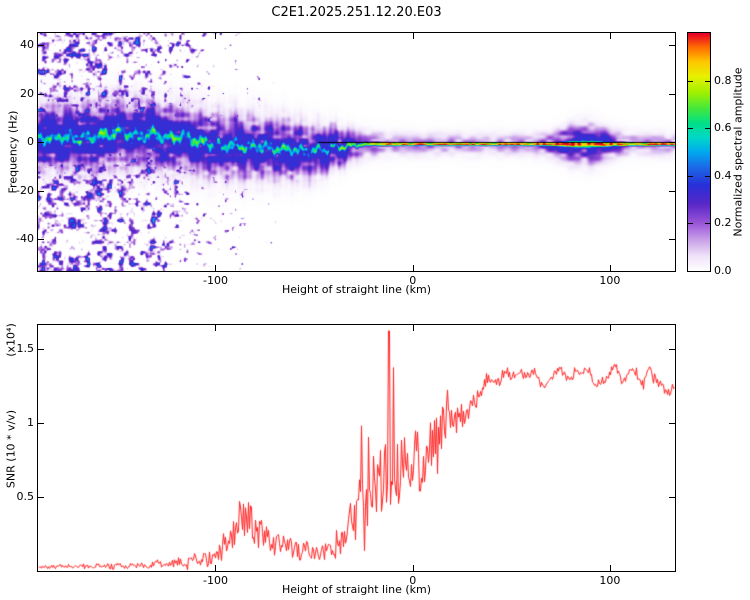 The image size is (750, 600). What do you see at coordinates (13, 152) in the screenshot?
I see `spectrogram-ylabel: Frequency (Hz)` at bounding box center [13, 152].